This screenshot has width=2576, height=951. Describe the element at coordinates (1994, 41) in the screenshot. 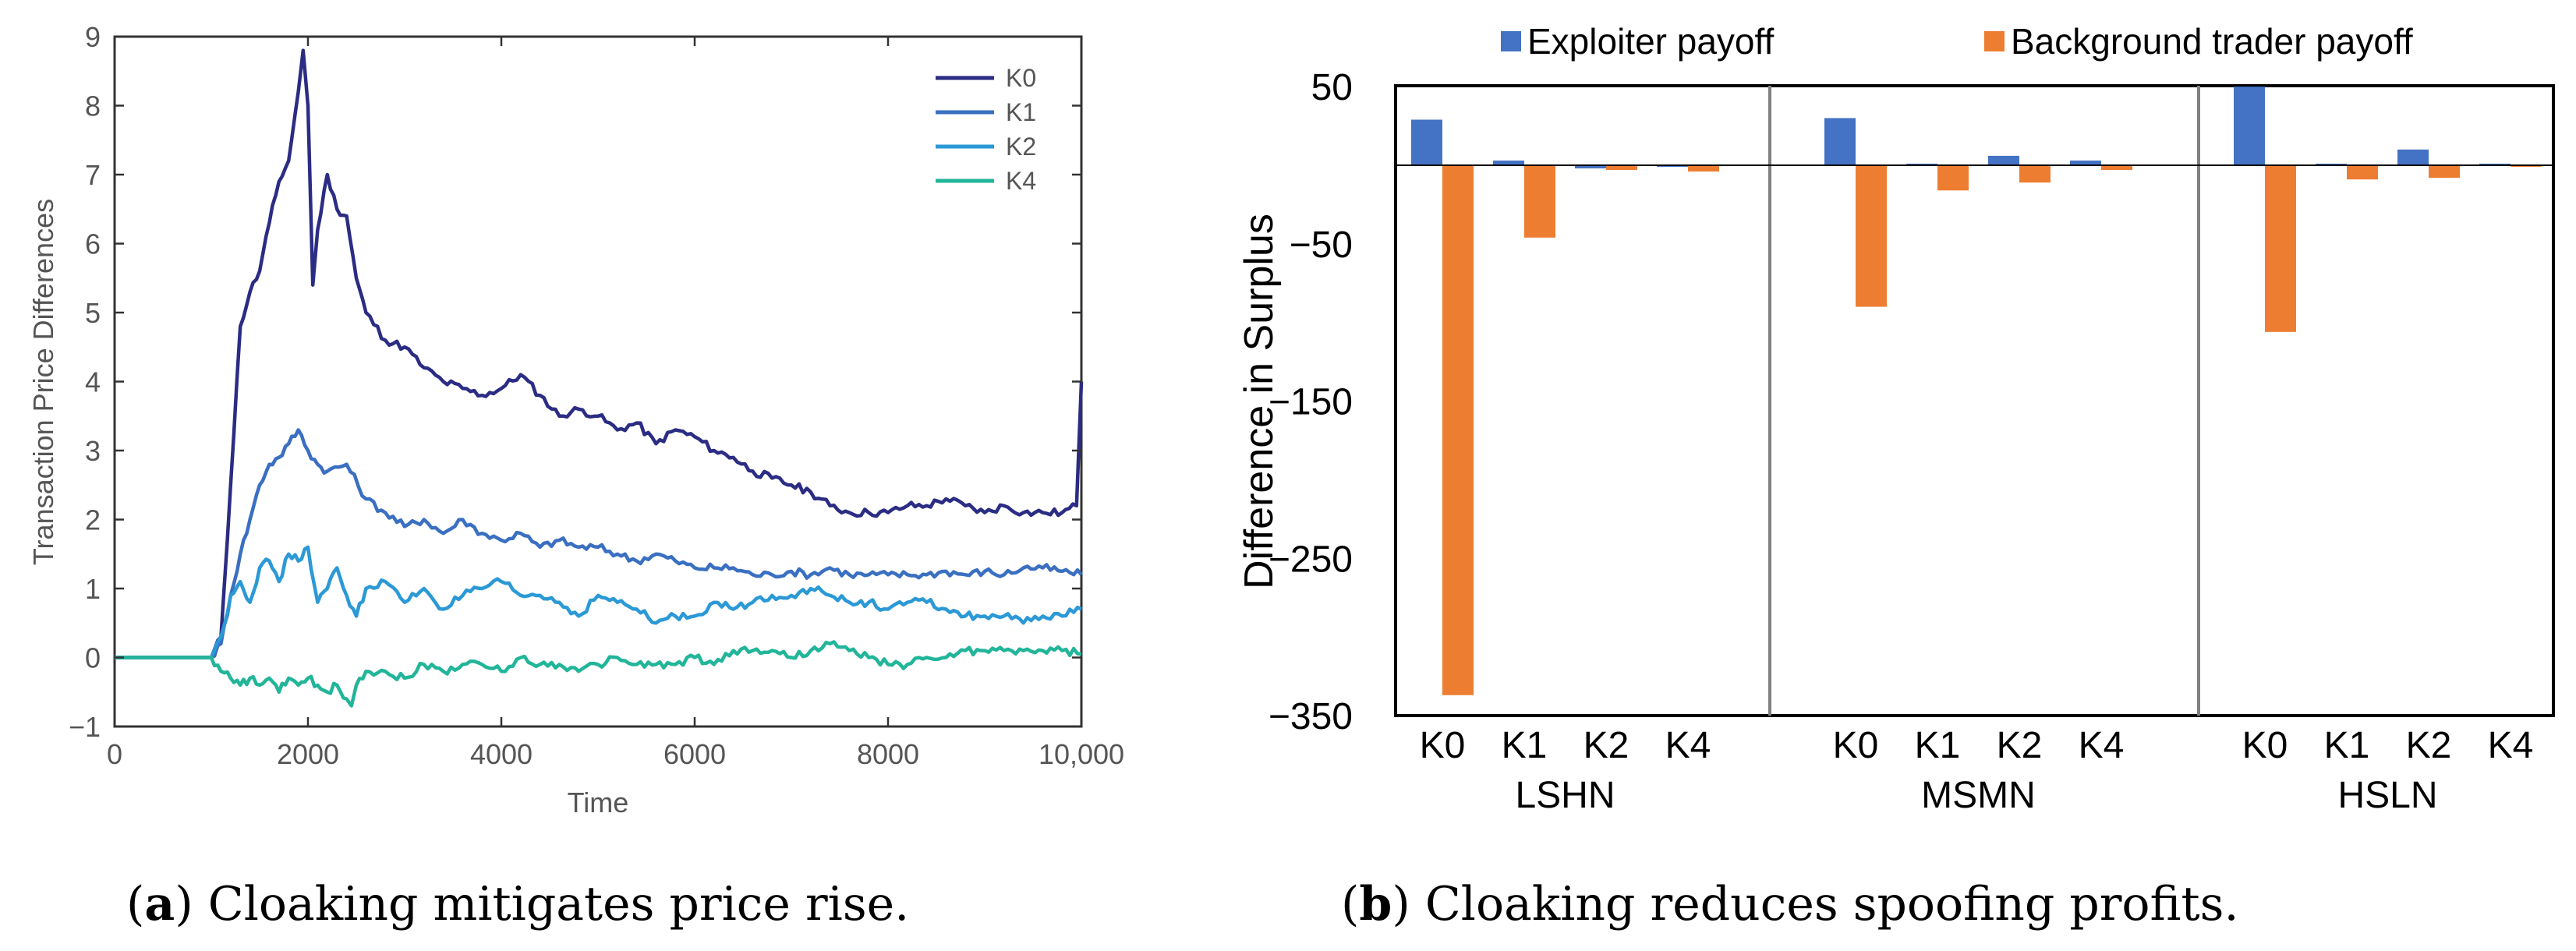

I see `legend-swatch-background` at that location.